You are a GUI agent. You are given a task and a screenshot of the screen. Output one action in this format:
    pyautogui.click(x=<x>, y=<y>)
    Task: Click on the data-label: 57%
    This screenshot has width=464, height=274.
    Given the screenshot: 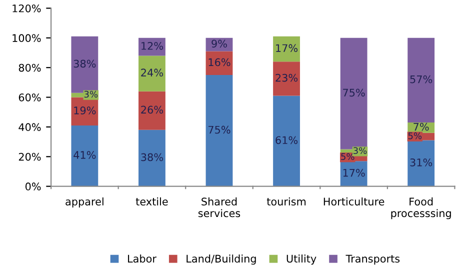 What is the action you would take?
    pyautogui.click(x=421, y=79)
    